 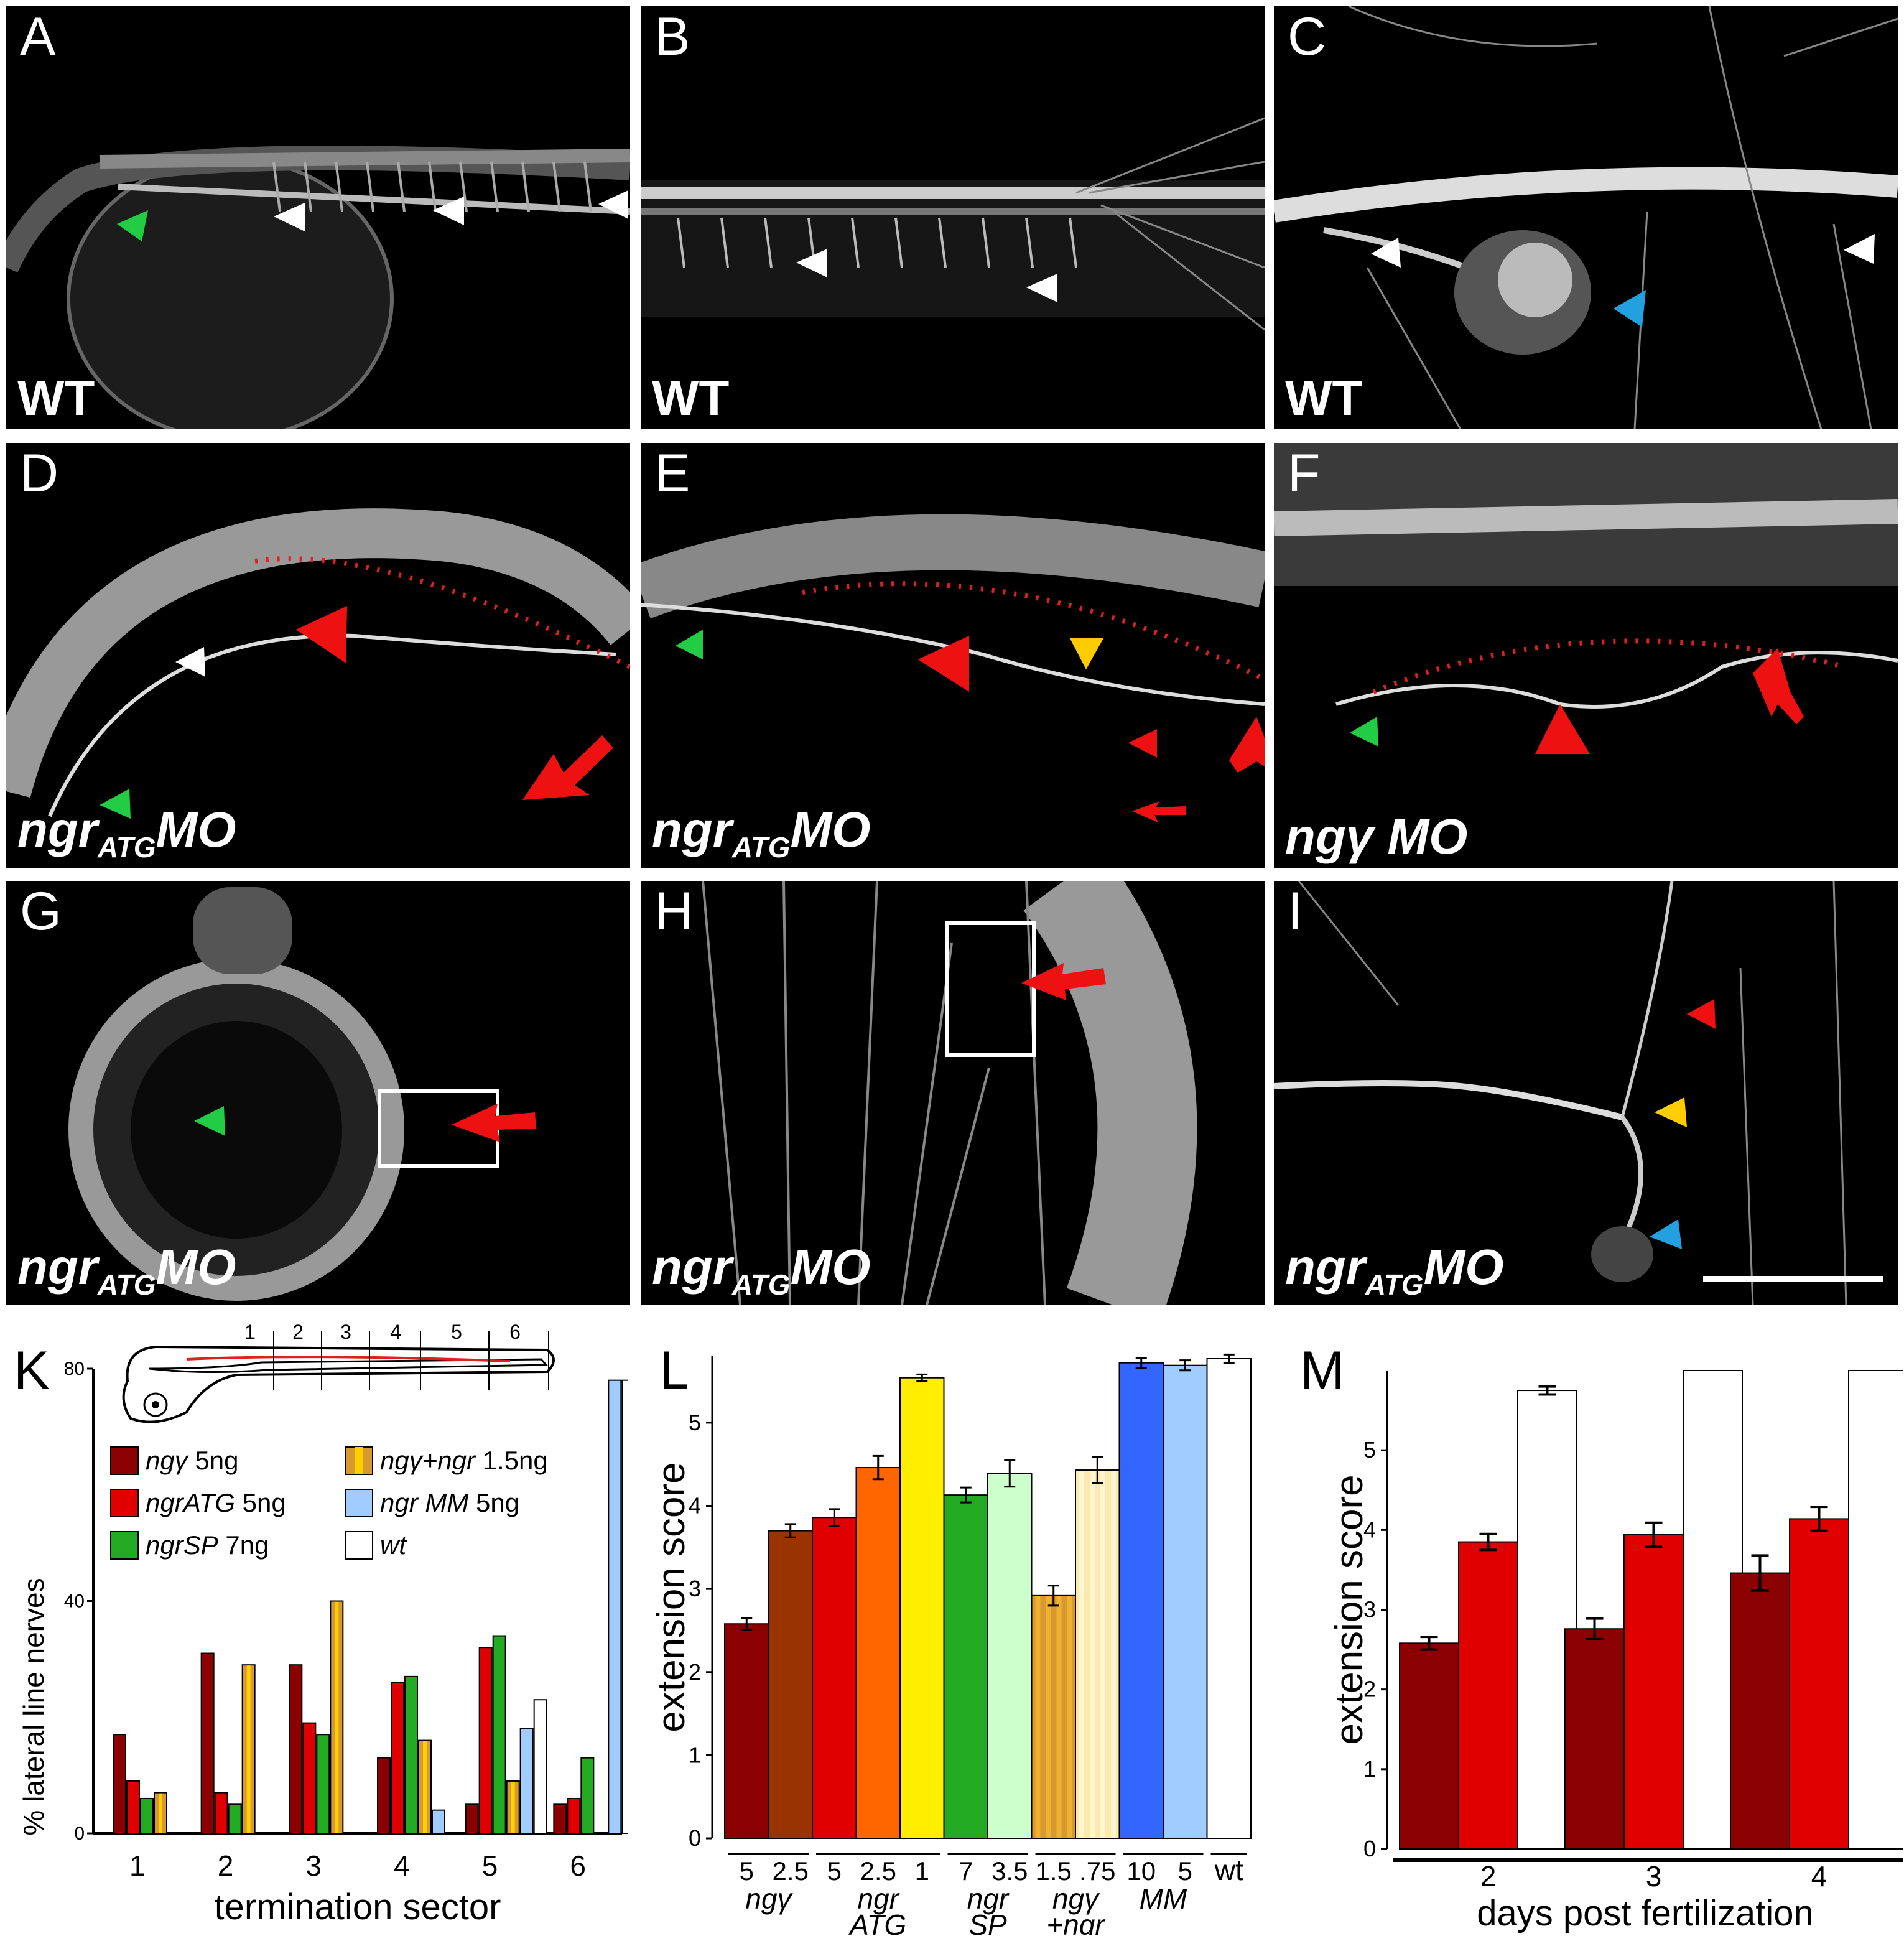 What do you see at coordinates (1586, 599) in the screenshot?
I see `panel-f-micrograph` at bounding box center [1586, 599].